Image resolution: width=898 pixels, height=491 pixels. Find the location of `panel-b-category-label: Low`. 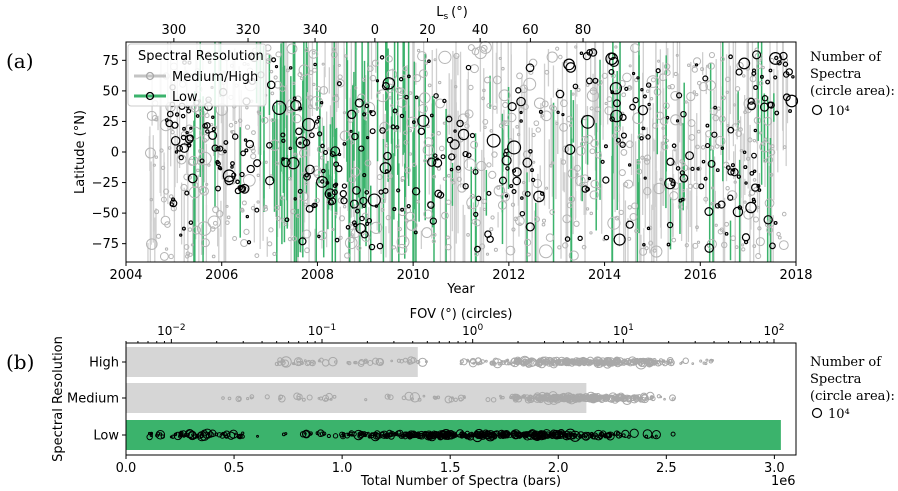

panel-b-category-label: Low is located at coordinates (106, 436).